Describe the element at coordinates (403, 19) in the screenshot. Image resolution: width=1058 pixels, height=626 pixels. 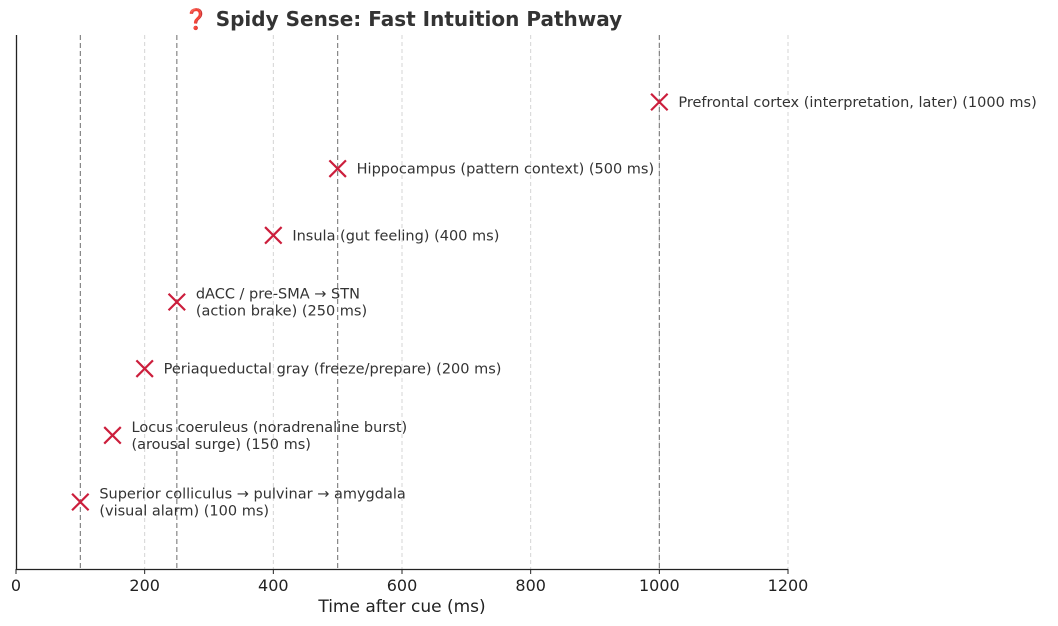
I see `chart-title: ❓ Spidy Sense: Fast Intuition Pathway` at that location.